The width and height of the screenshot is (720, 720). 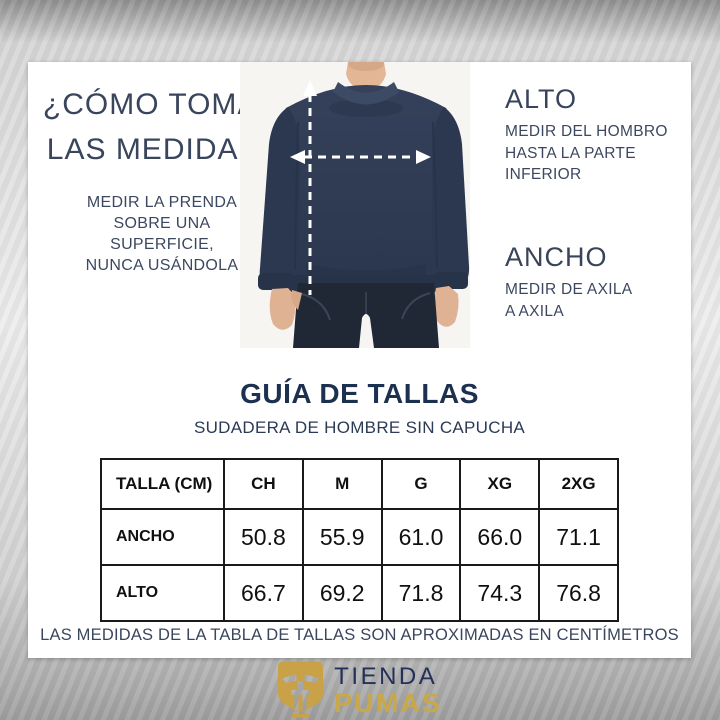 I want to click on size-table-header-row: TALLA (CM) CH M G XG 2XG, so click(x=359, y=484).